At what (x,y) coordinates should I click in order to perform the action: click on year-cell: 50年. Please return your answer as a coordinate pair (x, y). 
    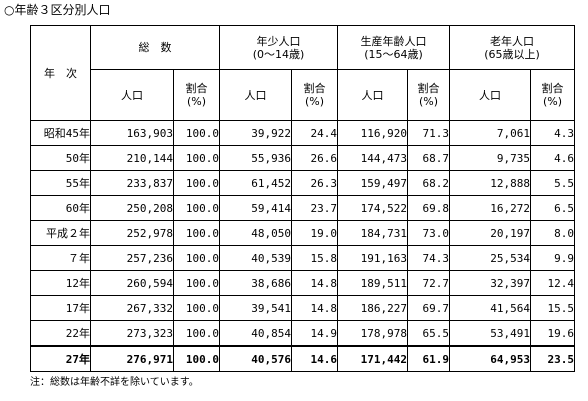
    Looking at the image, I should click on (60, 158).